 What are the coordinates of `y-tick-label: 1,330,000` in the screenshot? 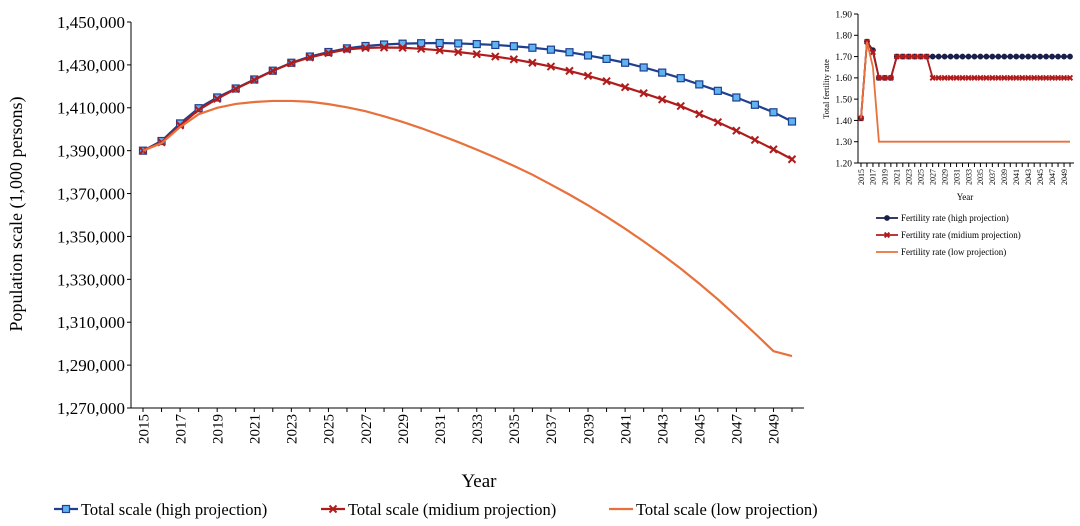 It's located at (91, 279).